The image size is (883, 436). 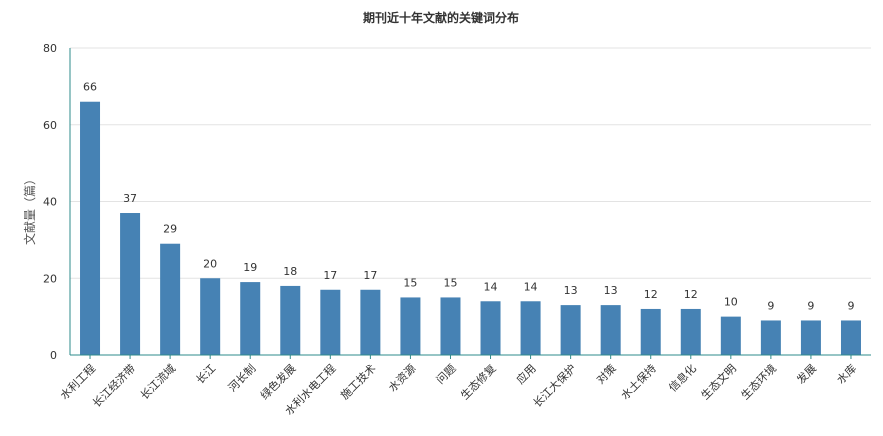 What do you see at coordinates (29, 209) in the screenshot?
I see `y-axis-title: 文献量（篇）` at bounding box center [29, 209].